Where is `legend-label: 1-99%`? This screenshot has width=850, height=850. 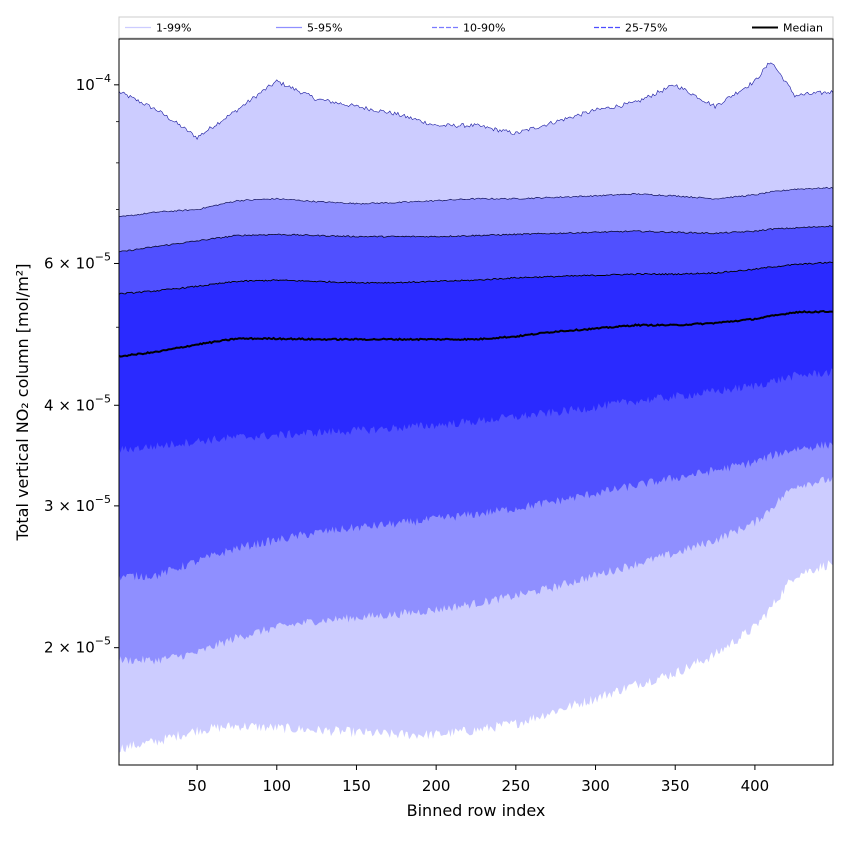
legend-label: 1-99% is located at coordinates (173, 28).